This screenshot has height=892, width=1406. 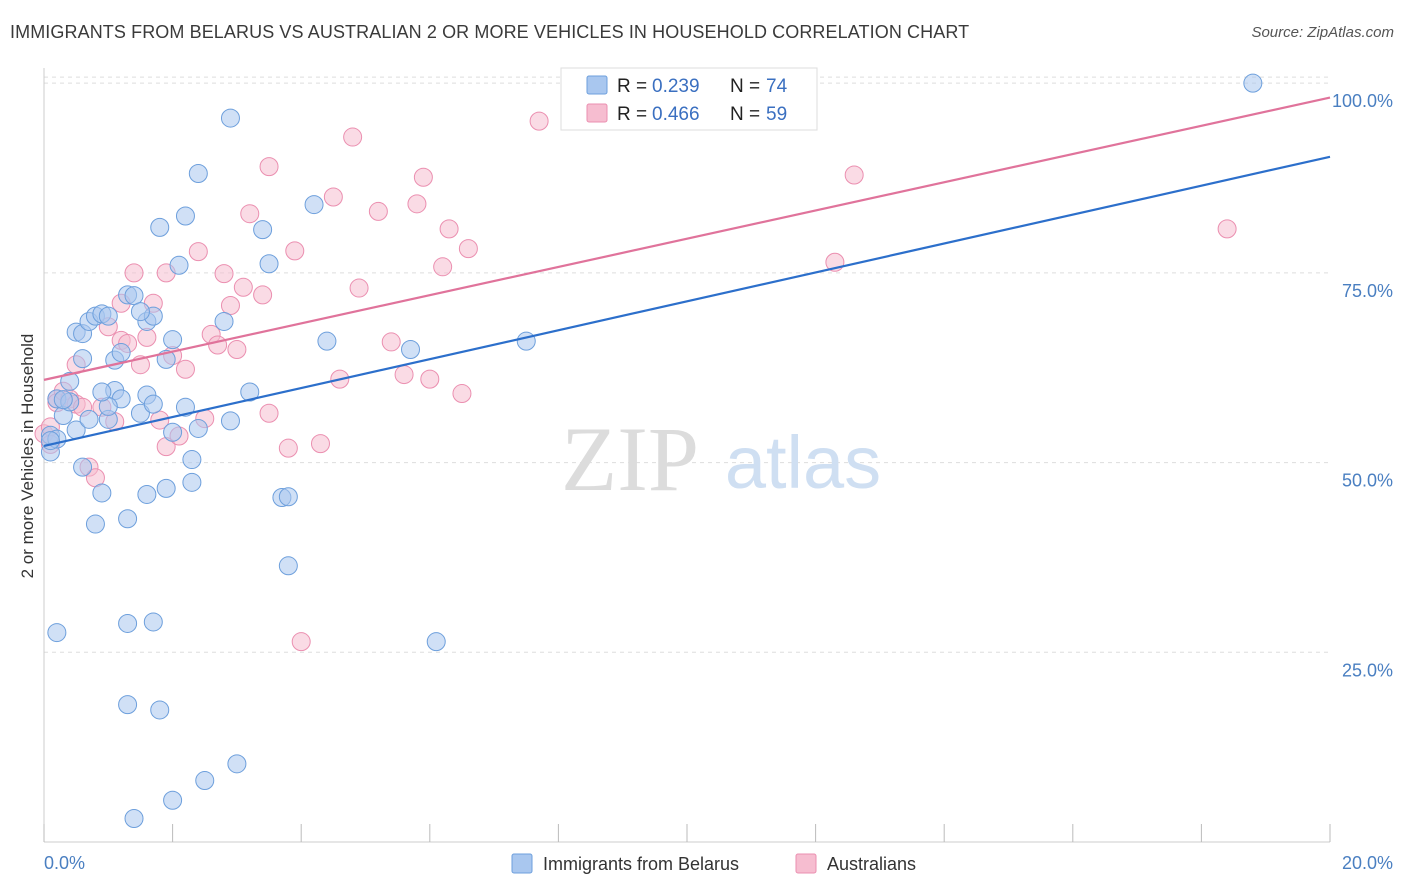 What do you see at coordinates (721, 459) in the screenshot?
I see `watermark: ZIP atlas` at bounding box center [721, 459].